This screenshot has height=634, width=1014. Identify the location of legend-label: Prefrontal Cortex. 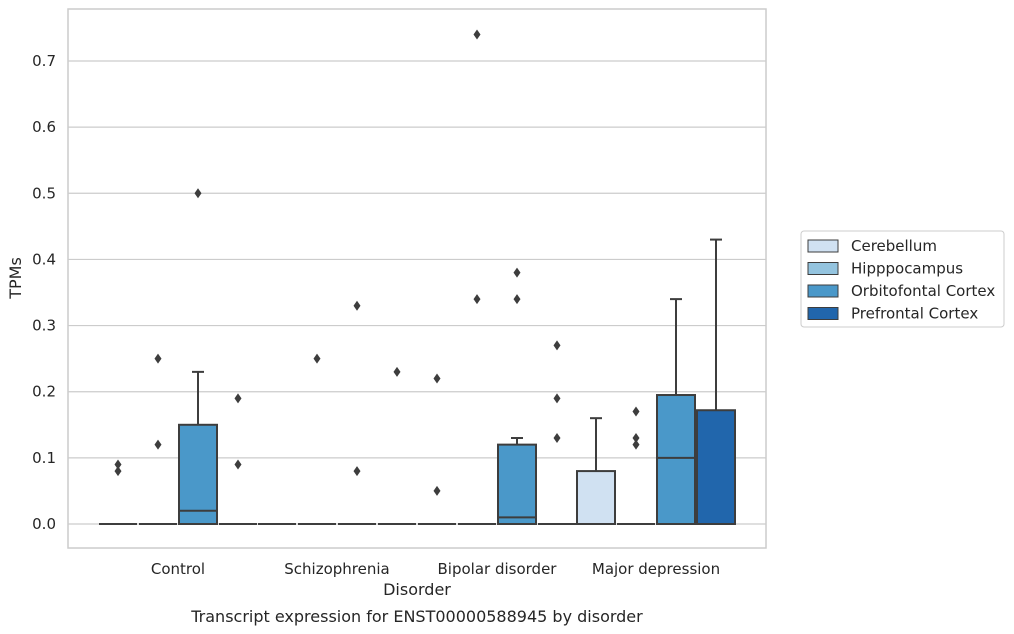
(914, 314).